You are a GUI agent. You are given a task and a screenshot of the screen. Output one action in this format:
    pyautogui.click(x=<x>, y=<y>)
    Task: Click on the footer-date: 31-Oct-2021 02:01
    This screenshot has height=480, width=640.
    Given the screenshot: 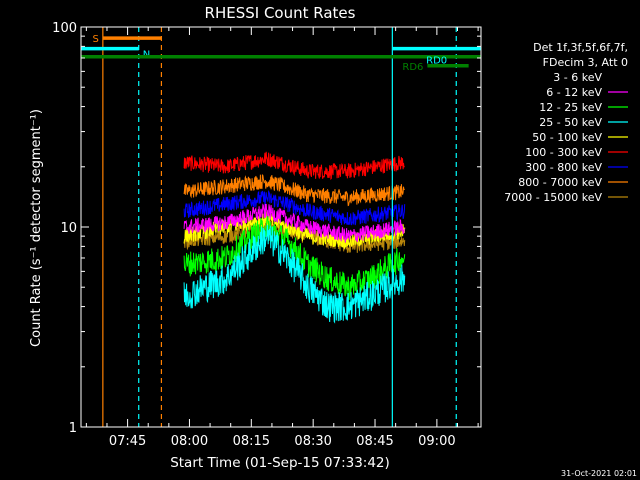 What is the action you would take?
    pyautogui.click(x=599, y=473)
    